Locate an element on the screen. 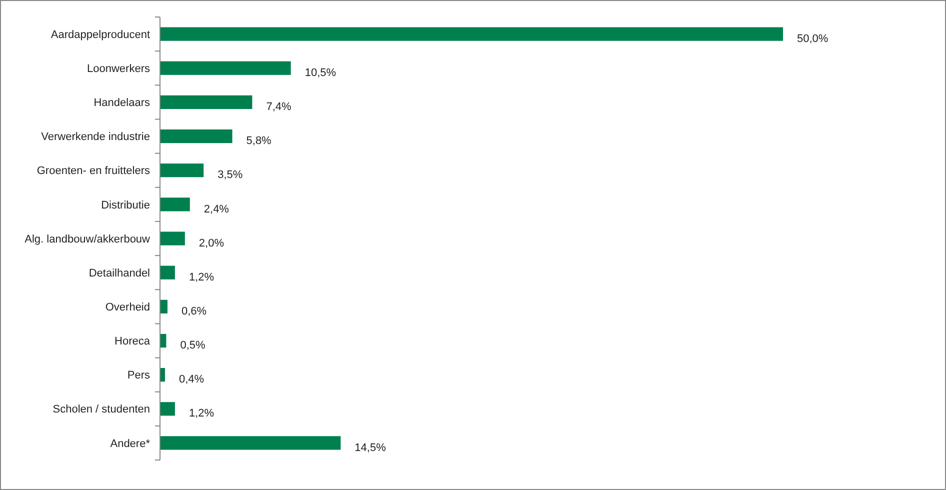  y-tick-label: Verwerkende industrie is located at coordinates (95, 137).